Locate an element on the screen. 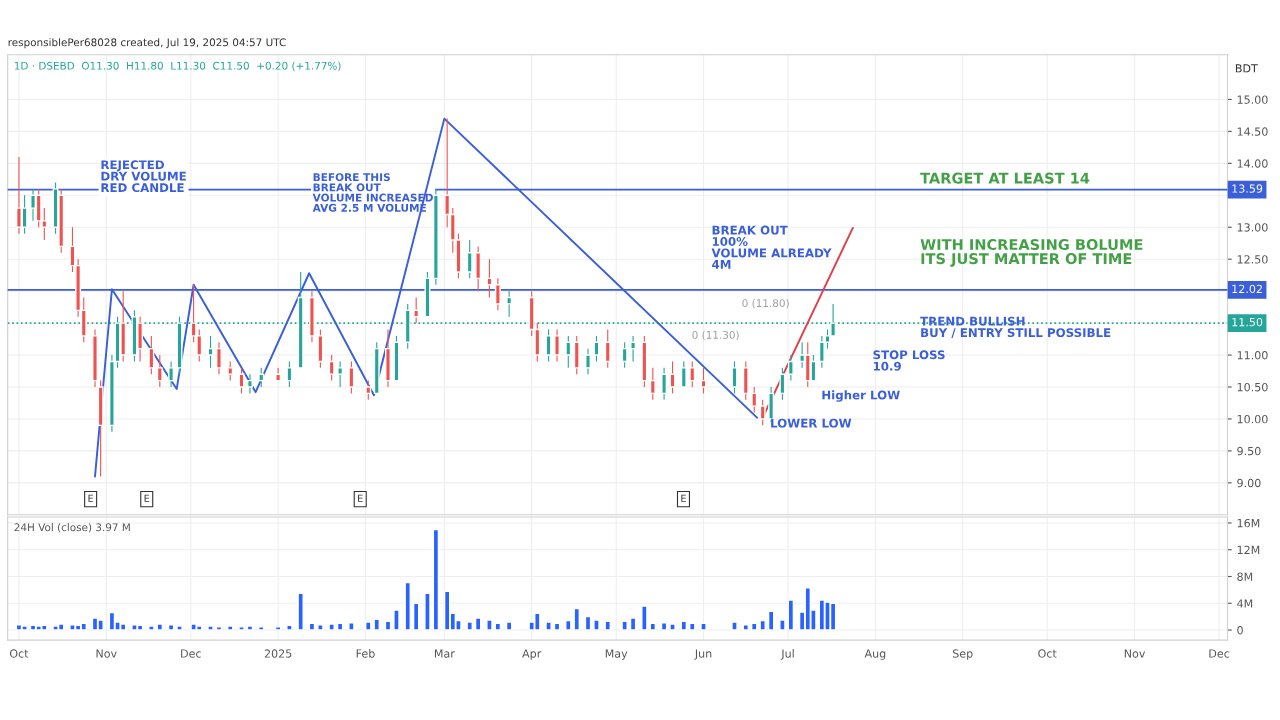 The width and height of the screenshot is (1280, 720). x-tick-label: Apr is located at coordinates (532, 654).